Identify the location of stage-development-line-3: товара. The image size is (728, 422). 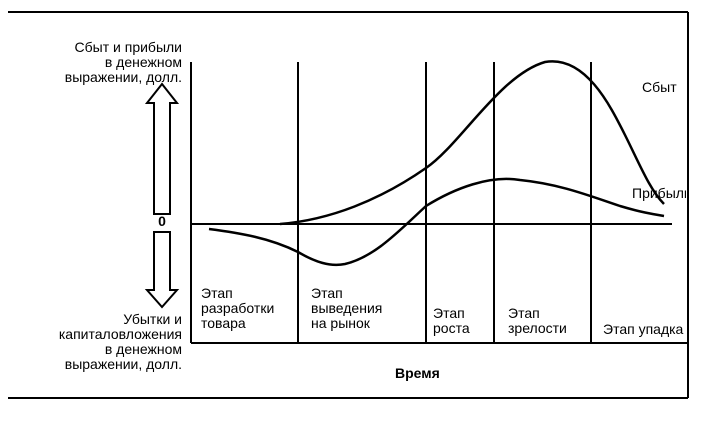
(223, 323).